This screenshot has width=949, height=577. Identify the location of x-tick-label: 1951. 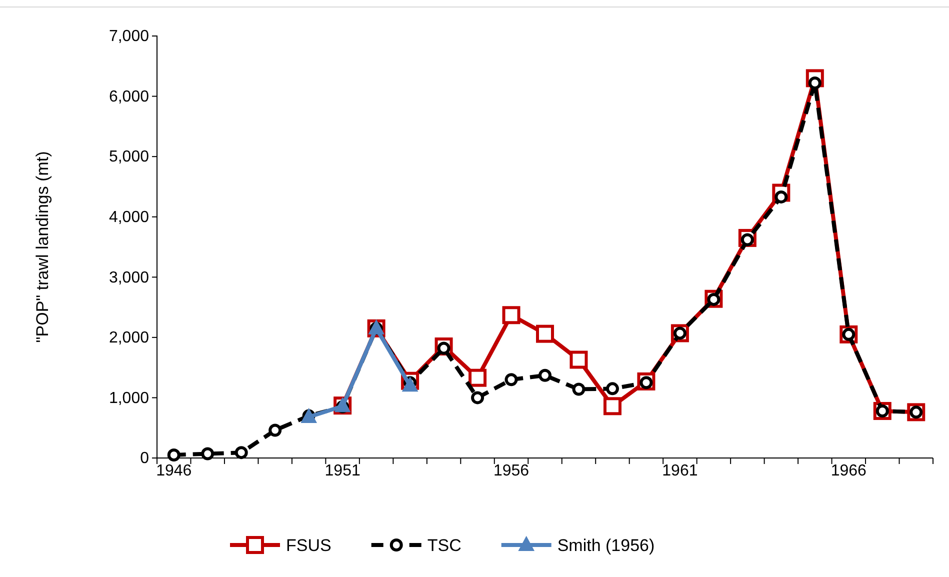
(342, 471).